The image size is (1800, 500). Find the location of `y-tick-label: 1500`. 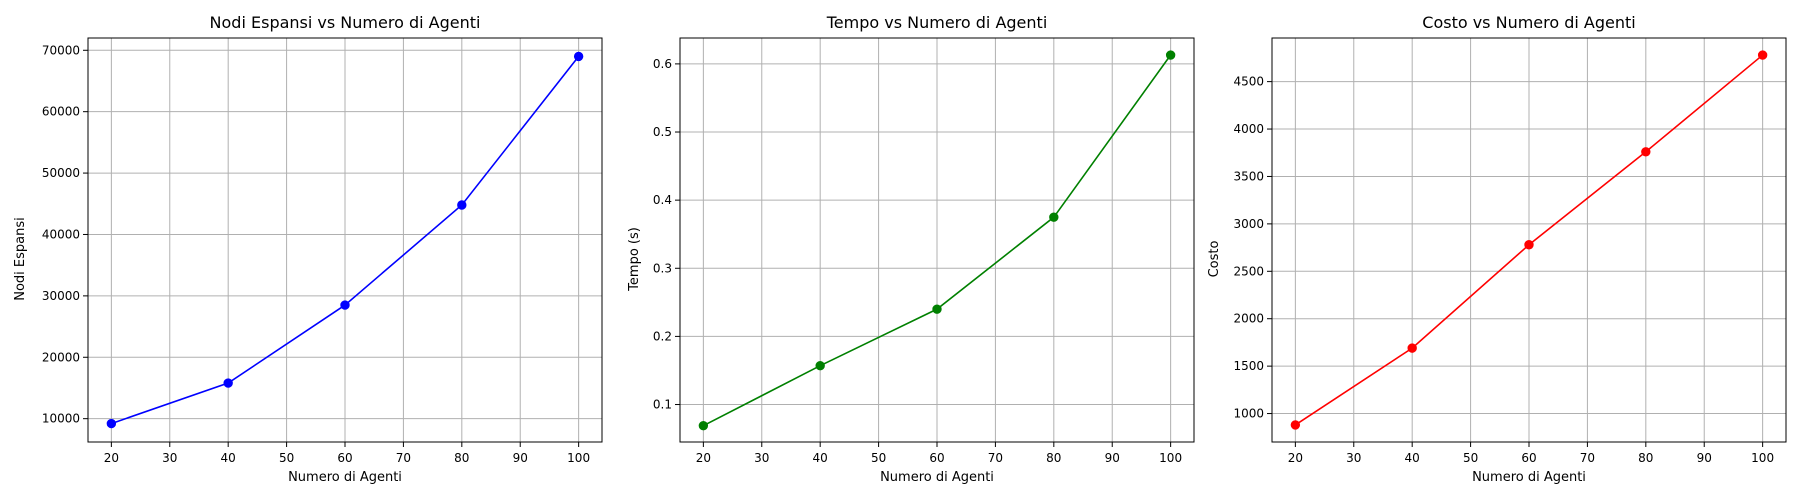

y-tick-label: 1500 is located at coordinates (1248, 366).